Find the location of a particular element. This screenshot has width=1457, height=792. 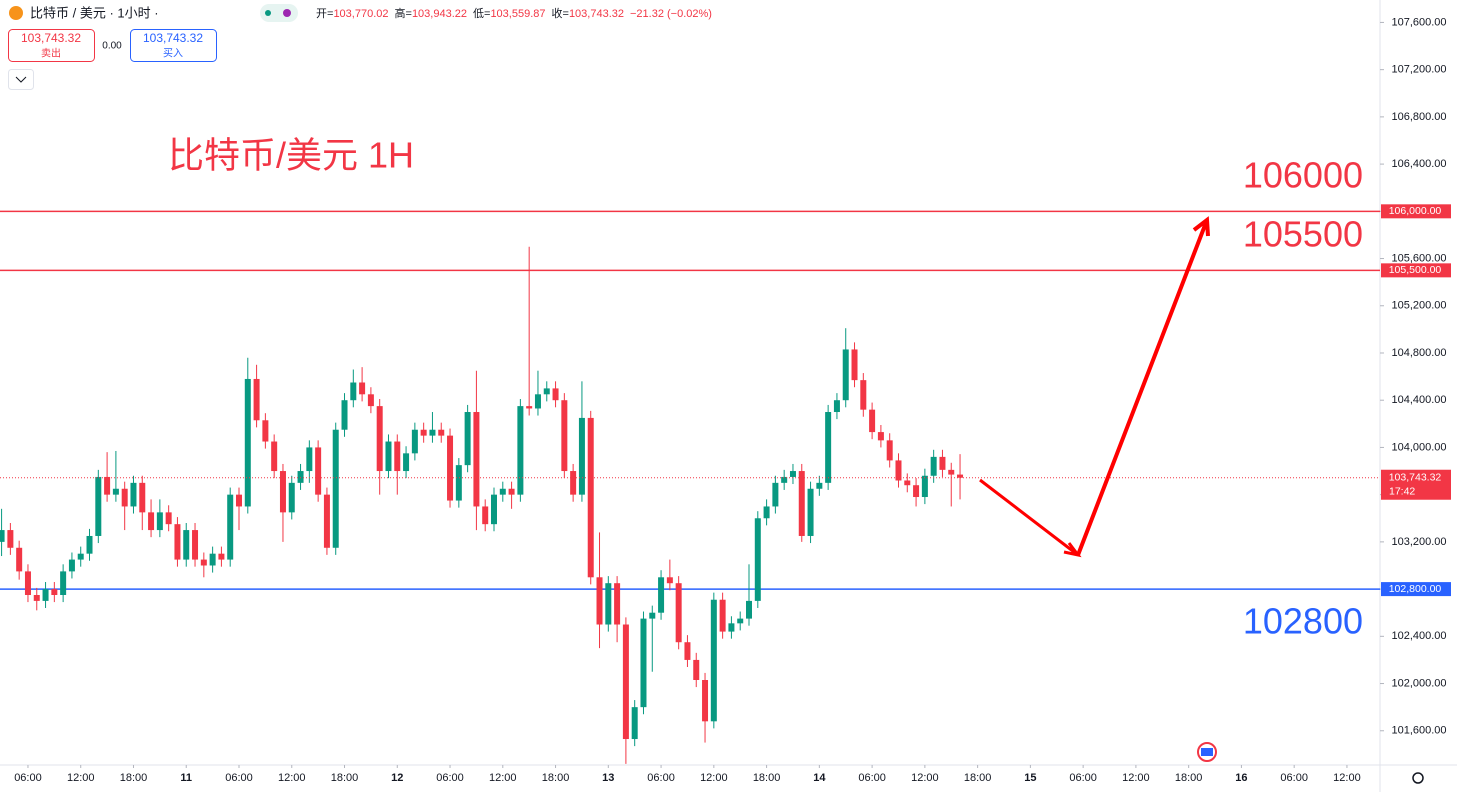

sell-button is located at coordinates (51, 45).